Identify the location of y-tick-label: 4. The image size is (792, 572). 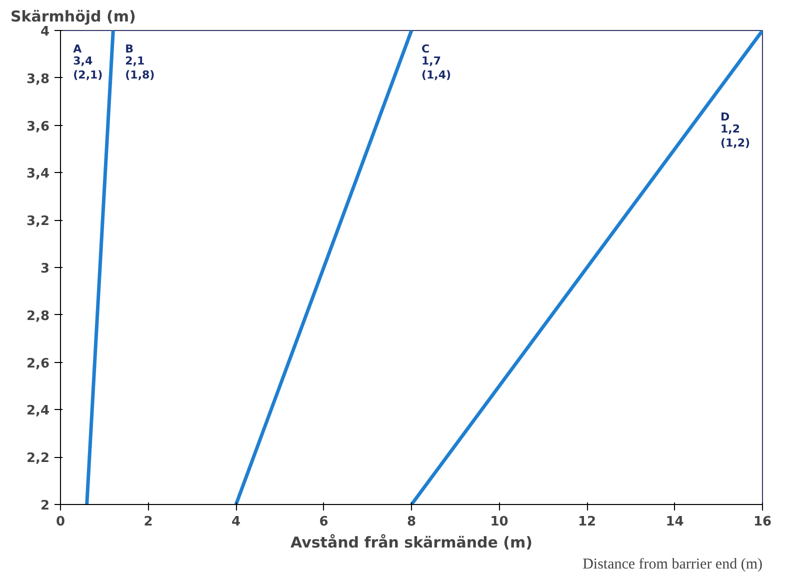
(45, 32).